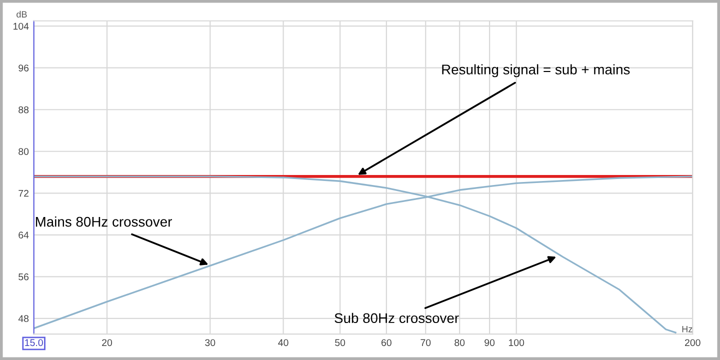  Describe the element at coordinates (396, 318) in the screenshot. I see `annotation: Sub 80Hz crossover` at that location.